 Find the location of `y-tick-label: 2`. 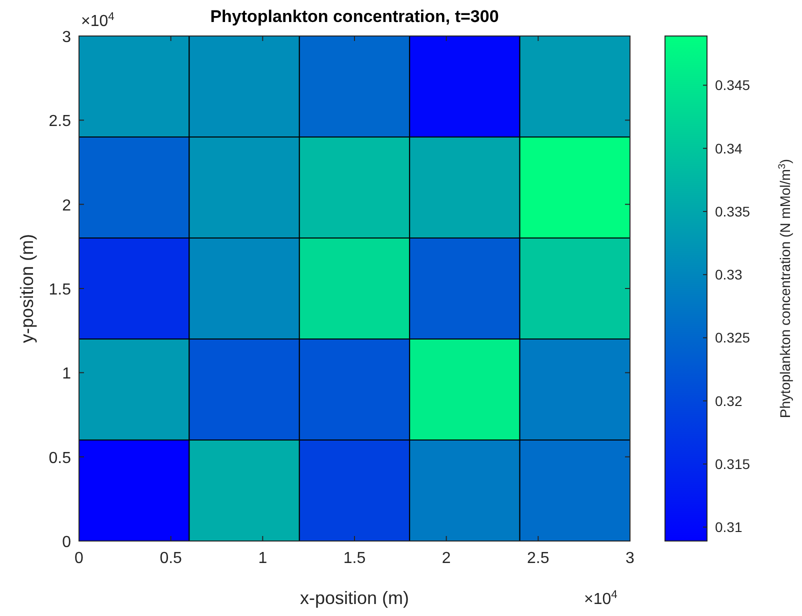

y-tick-label: 2 is located at coordinates (67, 205).